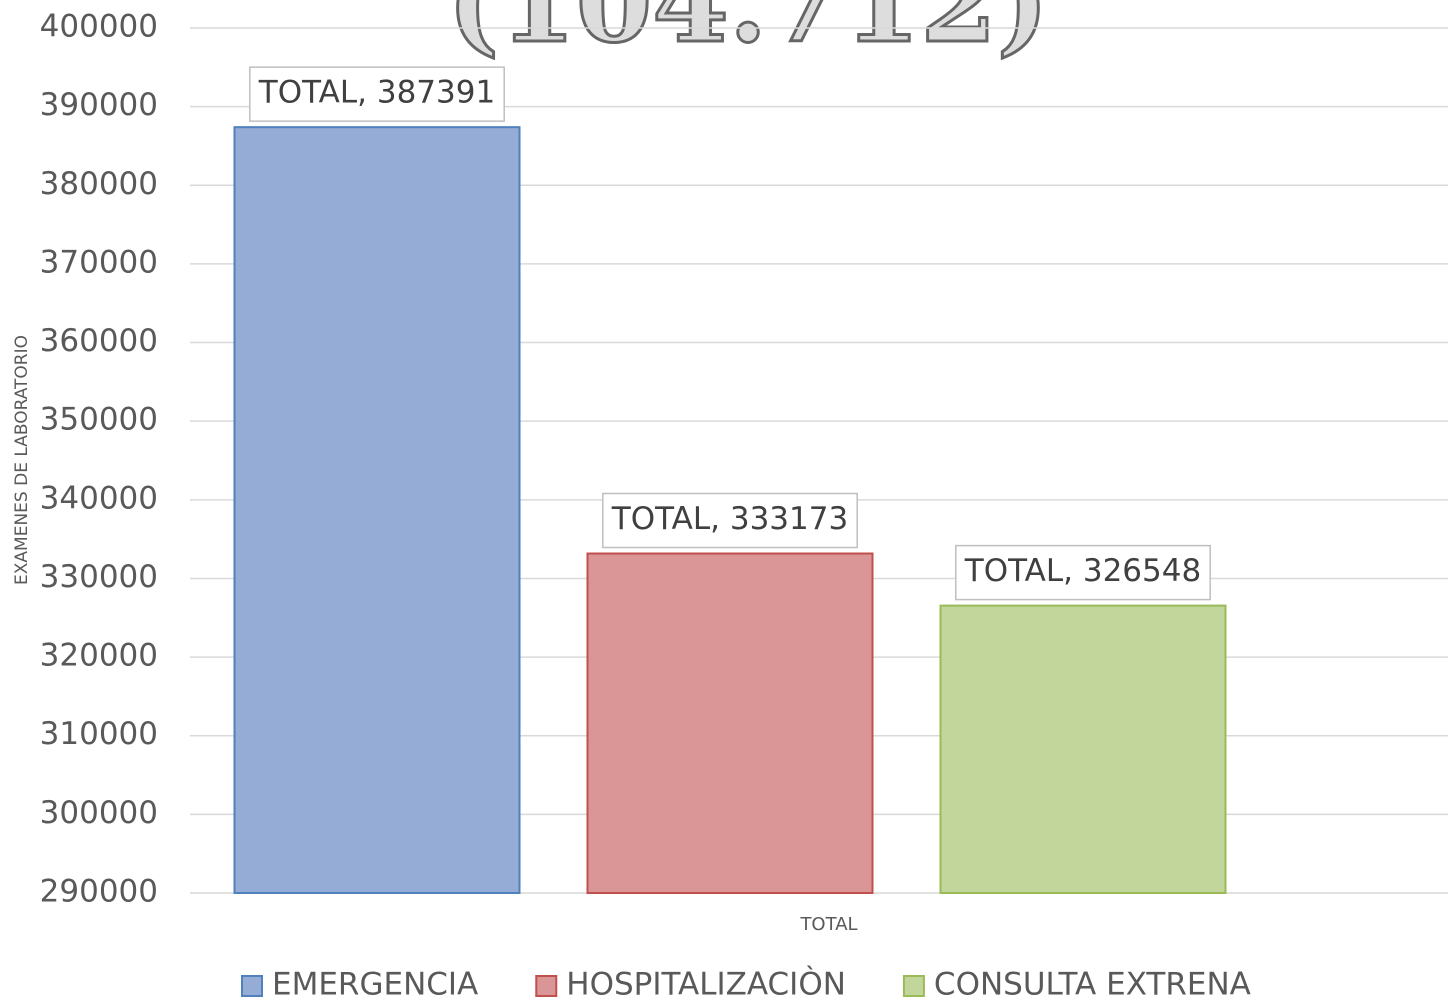 This screenshot has height=1000, width=1448. Describe the element at coordinates (99, 734) in the screenshot. I see `y-tick-label: 310000` at that location.